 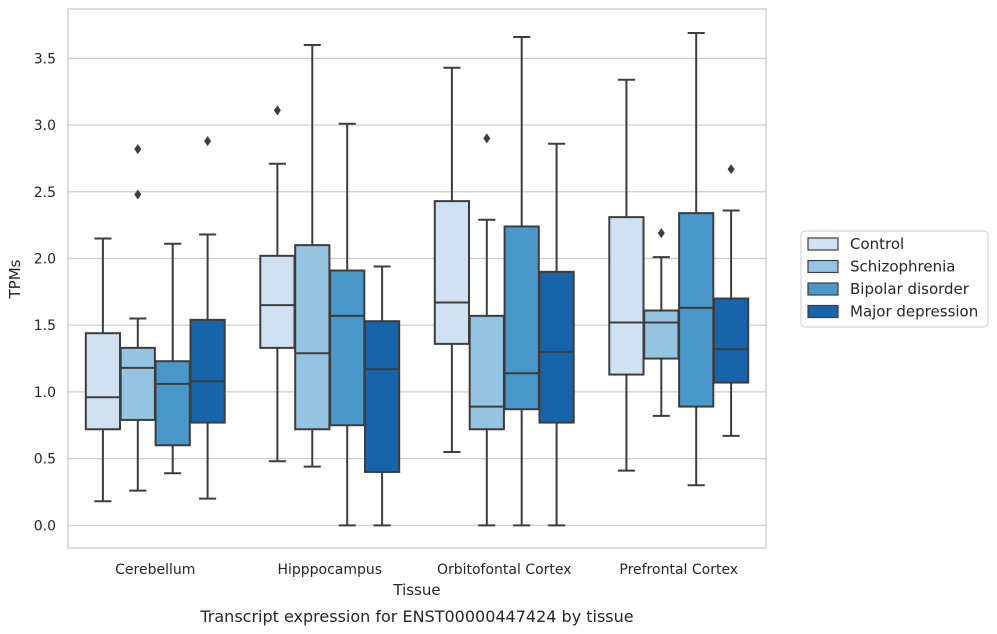 I want to click on y-tick-label: 0.0, so click(x=45, y=526).